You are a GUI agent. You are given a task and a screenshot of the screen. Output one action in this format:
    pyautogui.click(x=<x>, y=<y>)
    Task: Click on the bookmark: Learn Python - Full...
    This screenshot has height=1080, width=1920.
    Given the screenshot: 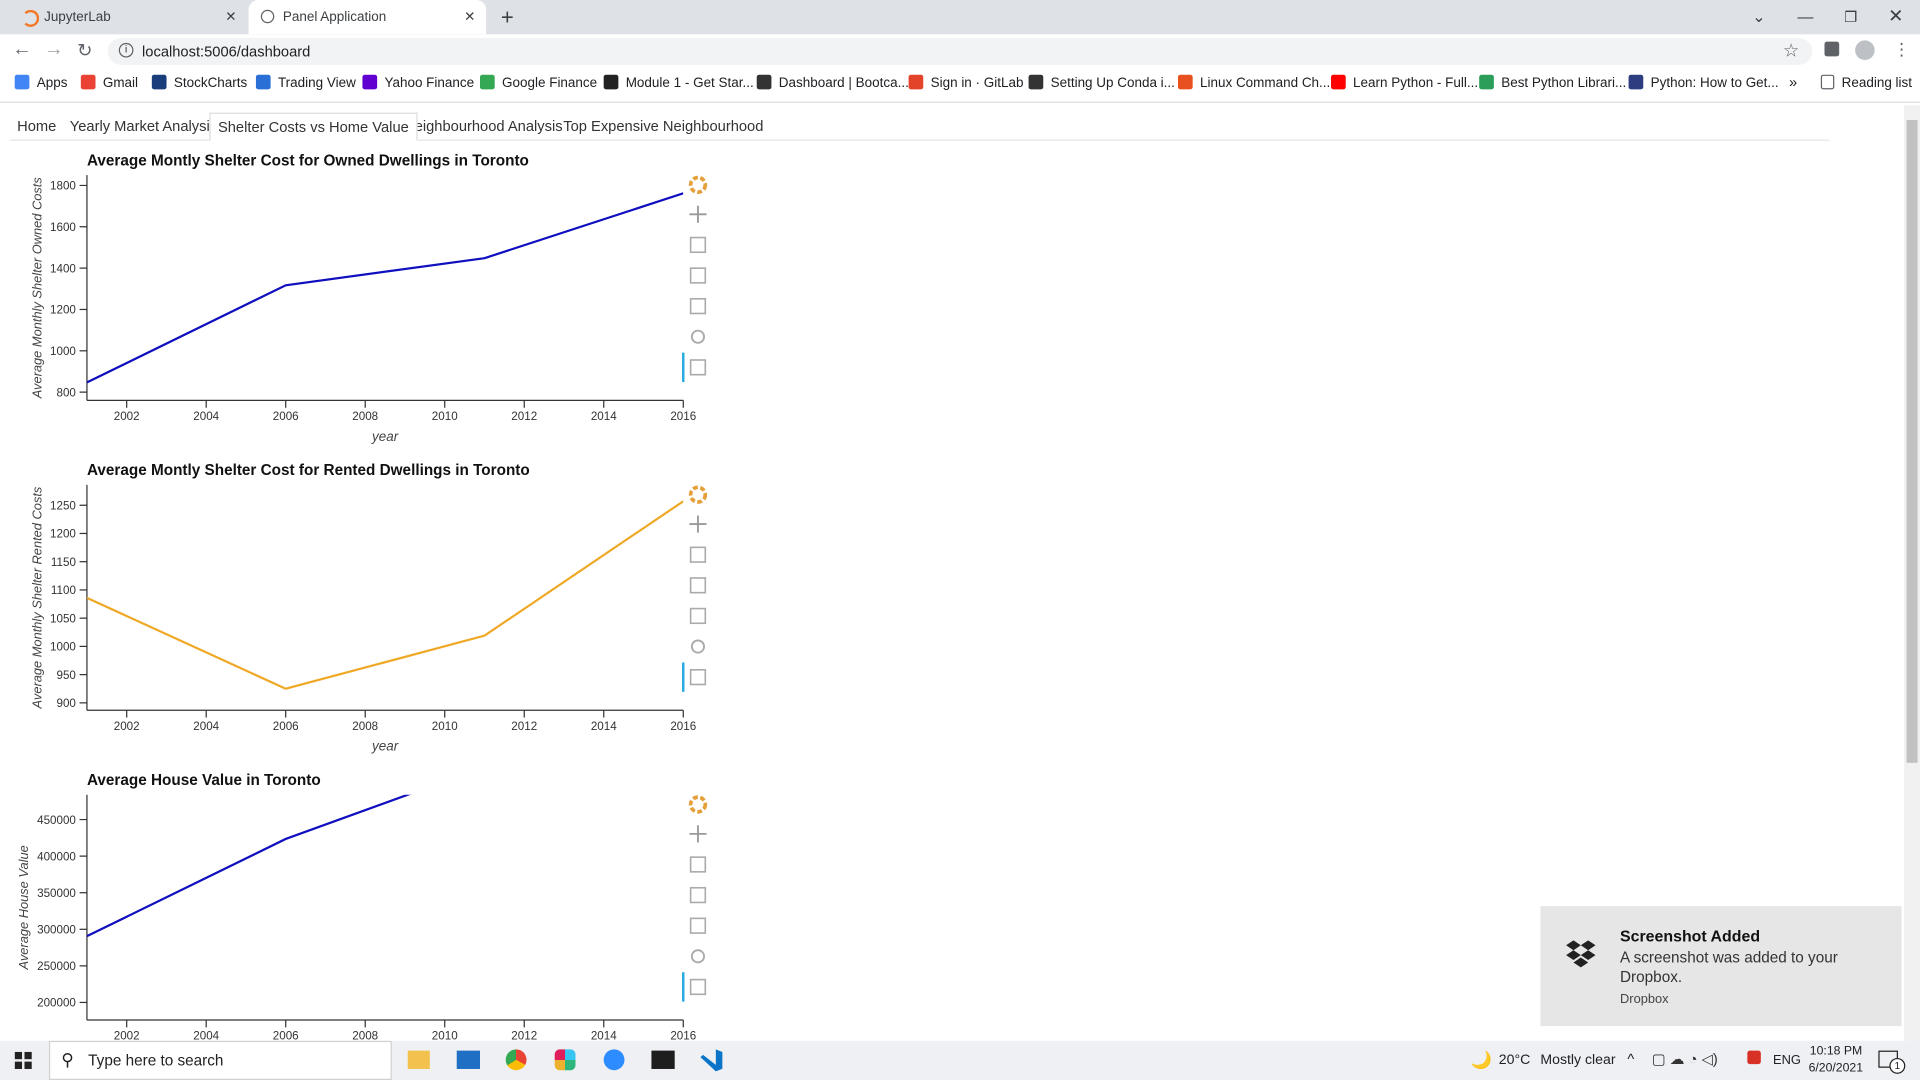 What is the action you would take?
    pyautogui.click(x=1404, y=83)
    